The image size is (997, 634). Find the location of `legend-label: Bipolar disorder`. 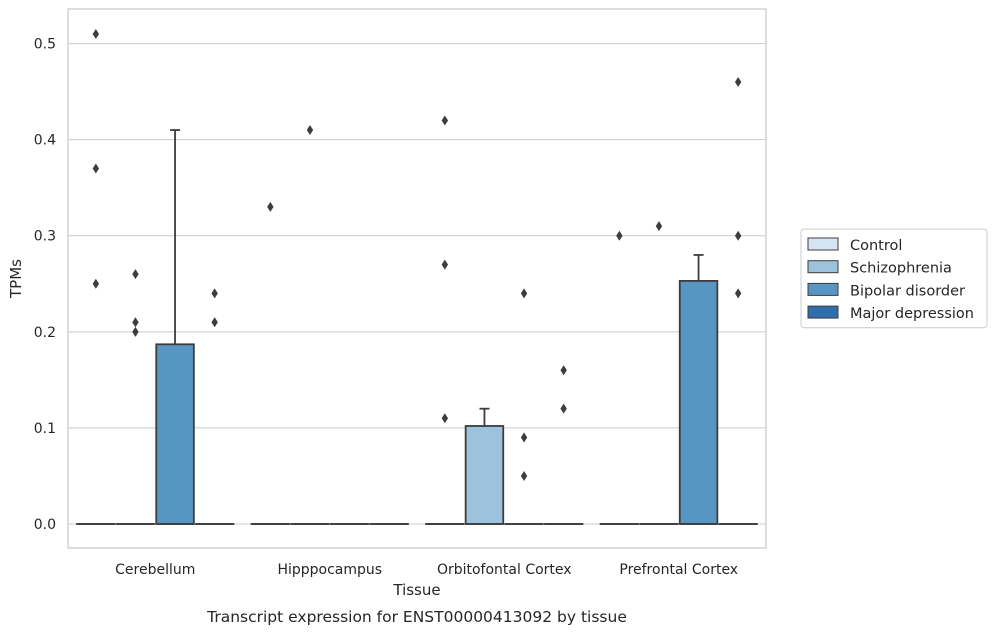

legend-label: Bipolar disorder is located at coordinates (907, 291).